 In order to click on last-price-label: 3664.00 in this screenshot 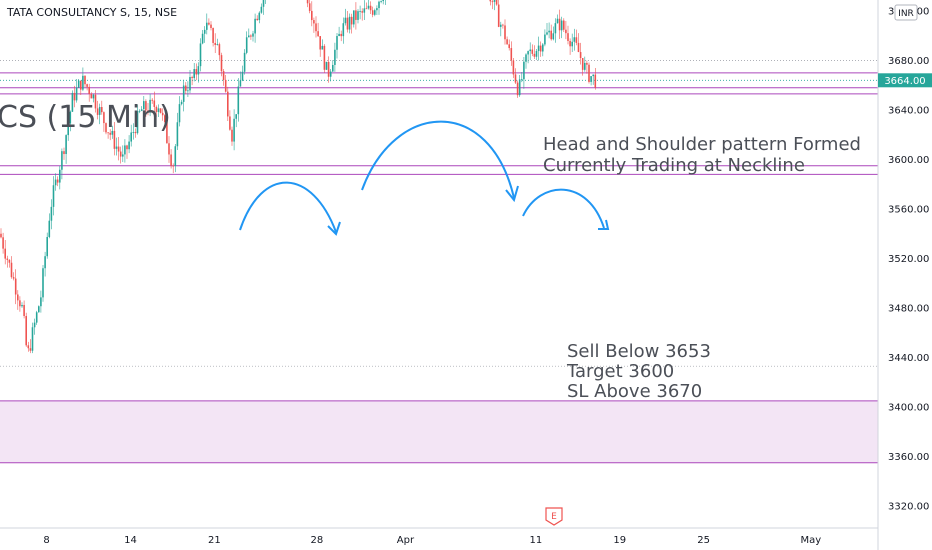, I will do `click(904, 81)`.